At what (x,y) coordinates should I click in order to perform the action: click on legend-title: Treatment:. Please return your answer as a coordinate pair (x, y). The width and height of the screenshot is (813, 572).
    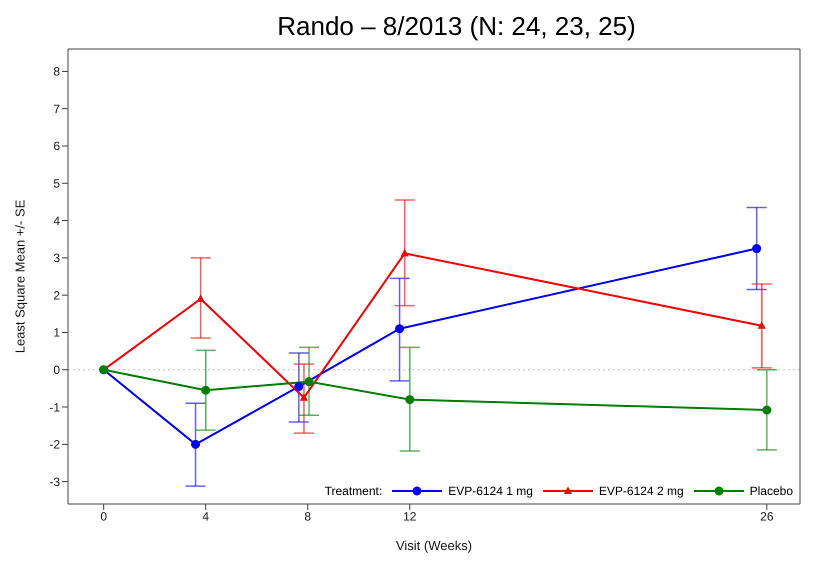
    Looking at the image, I should click on (353, 491).